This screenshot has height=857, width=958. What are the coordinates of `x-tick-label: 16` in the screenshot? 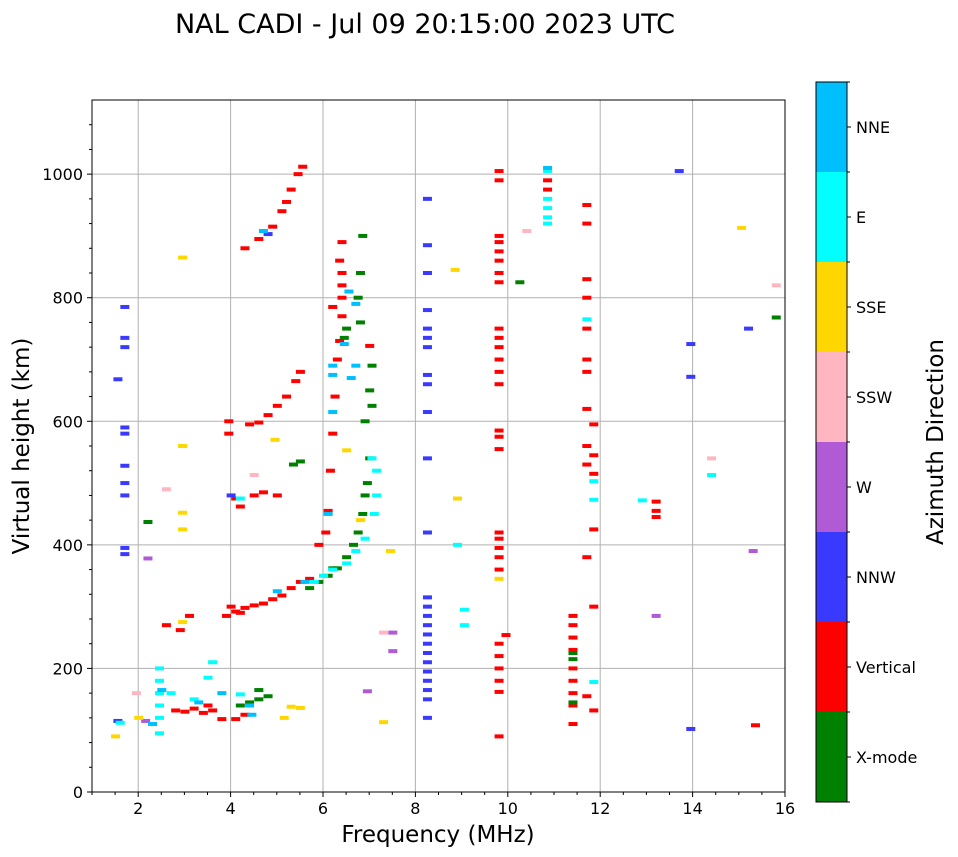 It's located at (785, 808).